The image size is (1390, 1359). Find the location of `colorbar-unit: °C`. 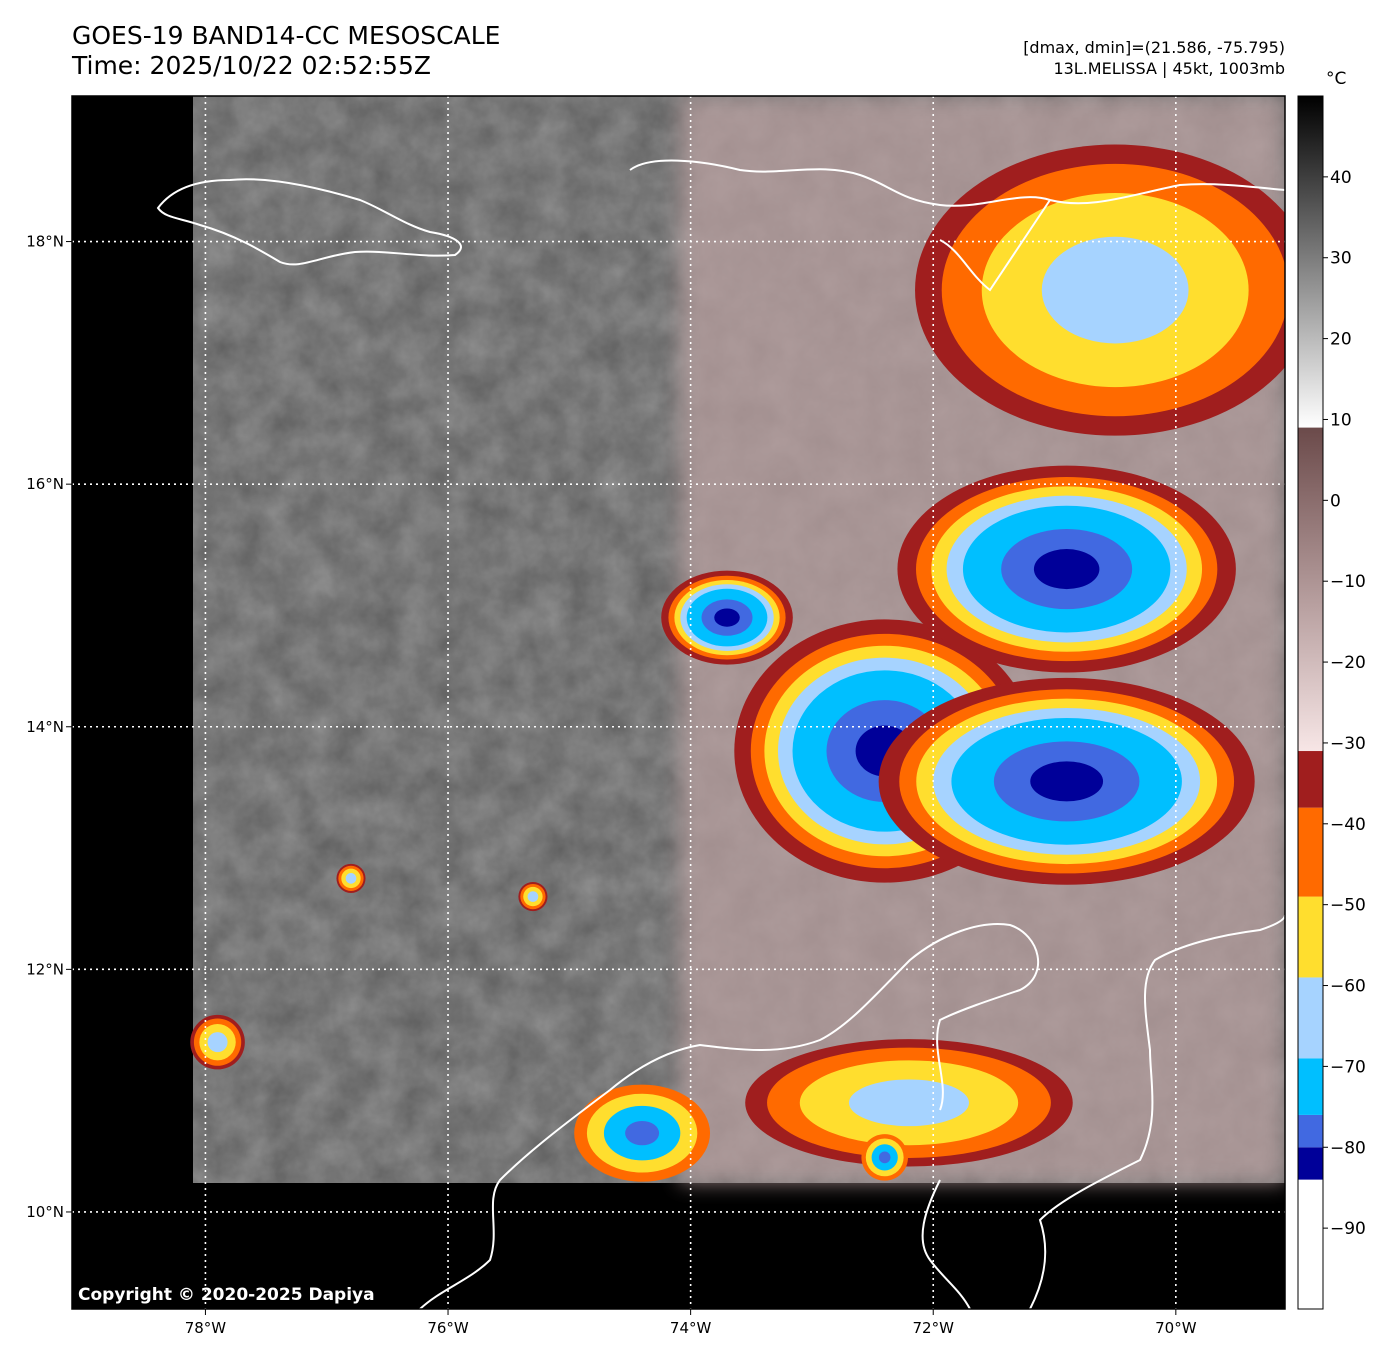

colorbar-unit: °C is located at coordinates (1336, 79).